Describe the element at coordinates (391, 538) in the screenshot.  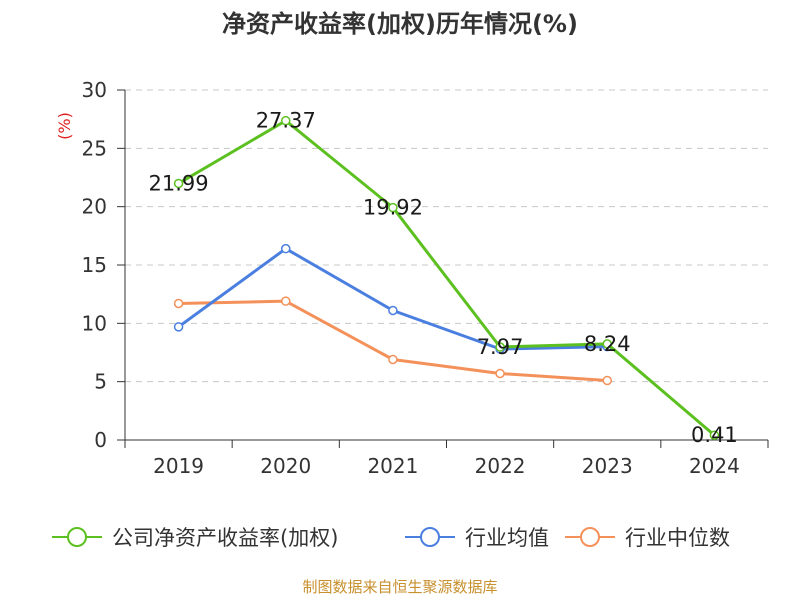
I see `legend: 公司净资产收益率(加权) 行业均值 行业中位数` at that location.